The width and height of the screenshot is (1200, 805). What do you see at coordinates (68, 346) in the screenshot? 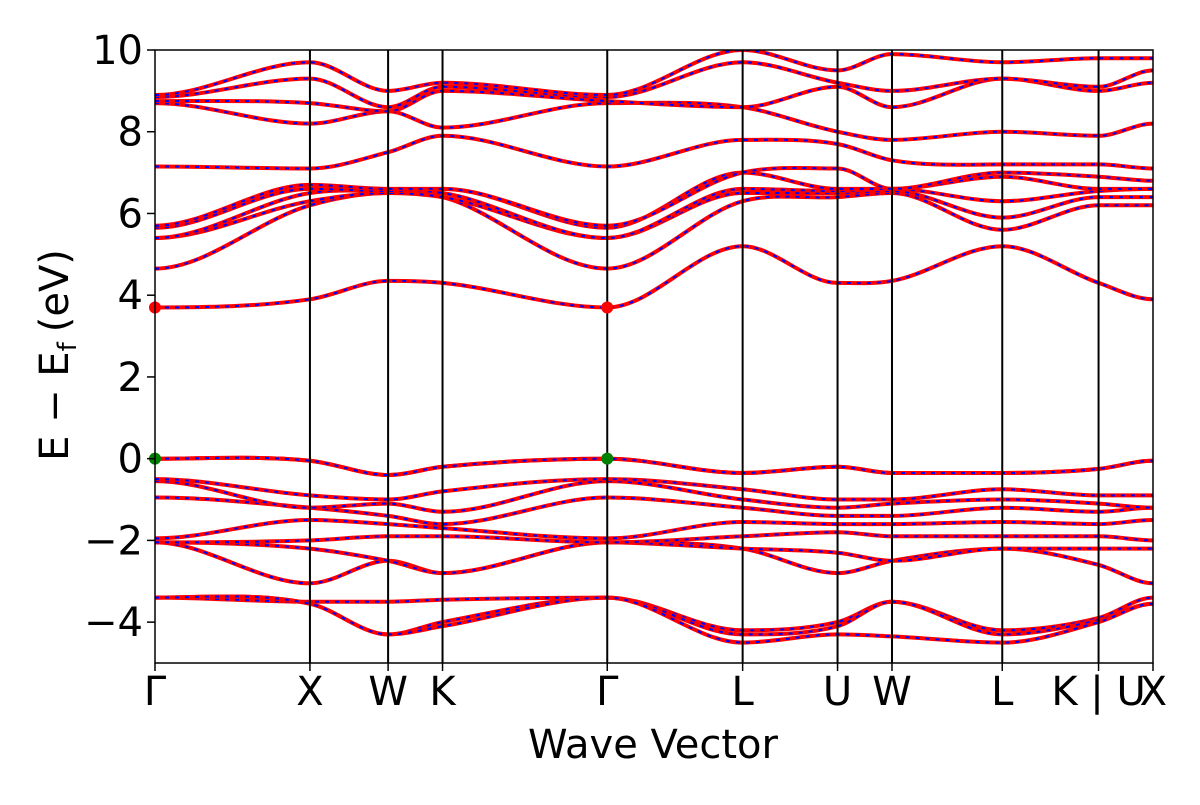
I see `y-axis-title-subscript: f` at bounding box center [68, 346].